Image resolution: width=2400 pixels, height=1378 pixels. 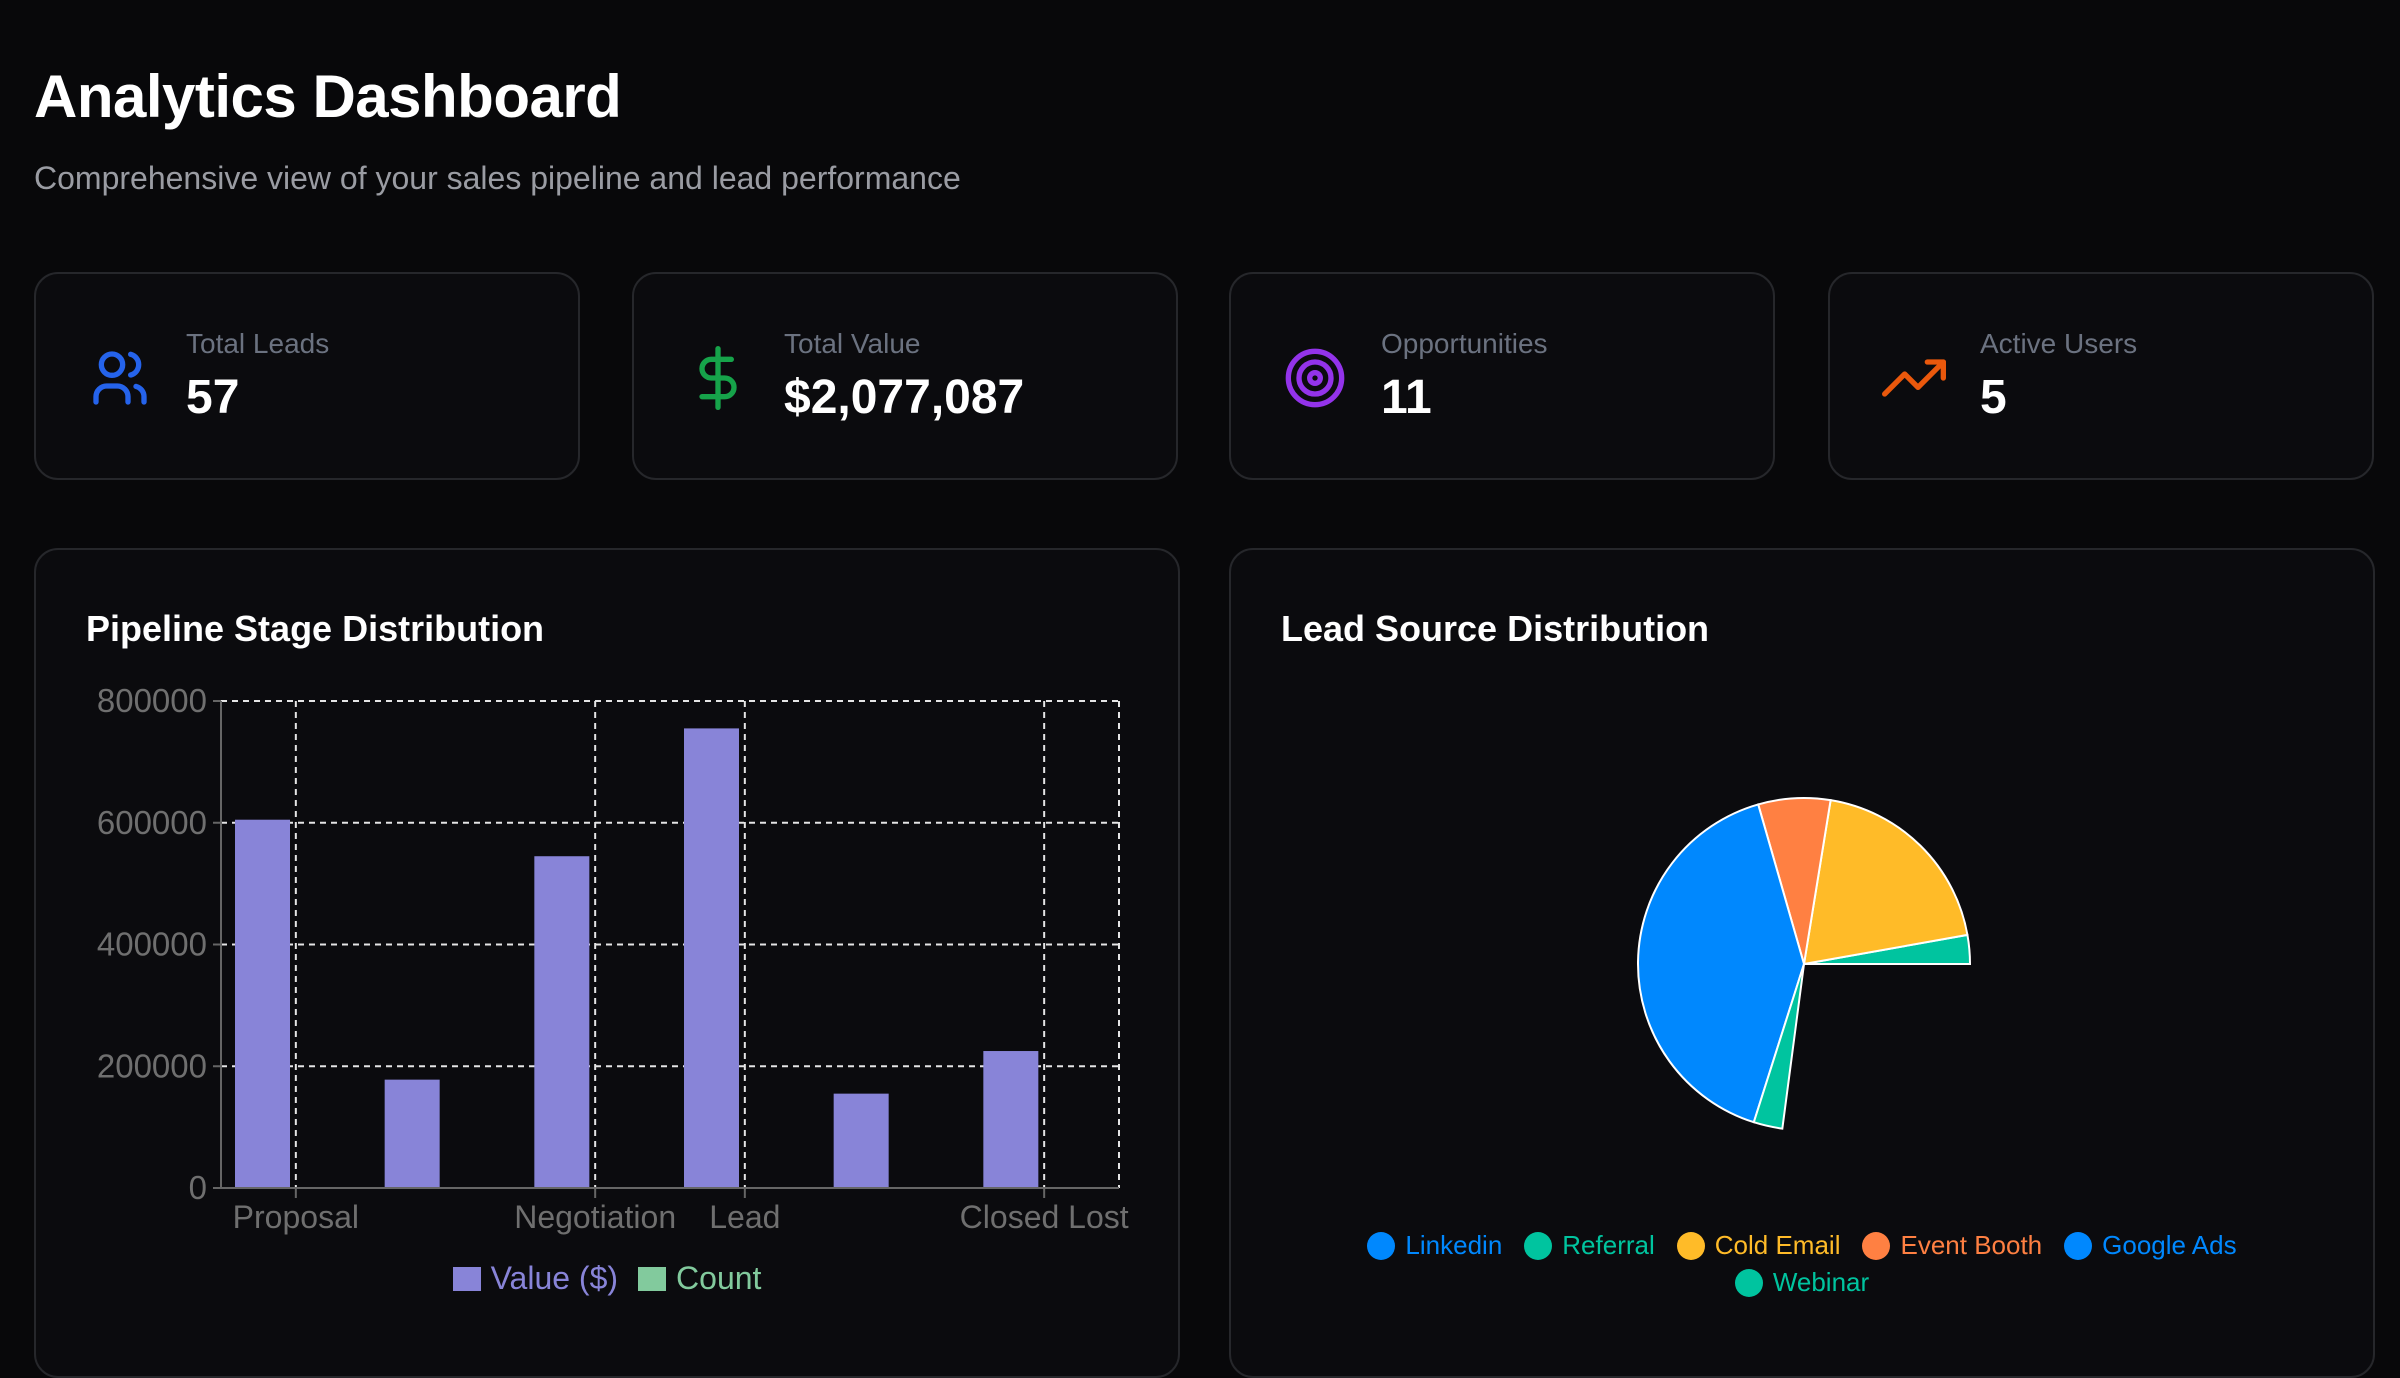 I want to click on stat-card-total-value: Total Value $2,077,087, so click(x=905, y=376).